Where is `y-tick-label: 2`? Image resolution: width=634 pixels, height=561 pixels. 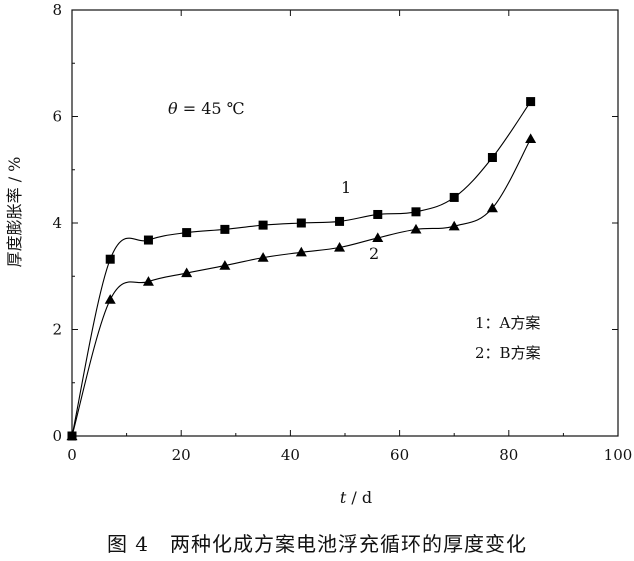
y-tick-label: 2 is located at coordinates (57, 330).